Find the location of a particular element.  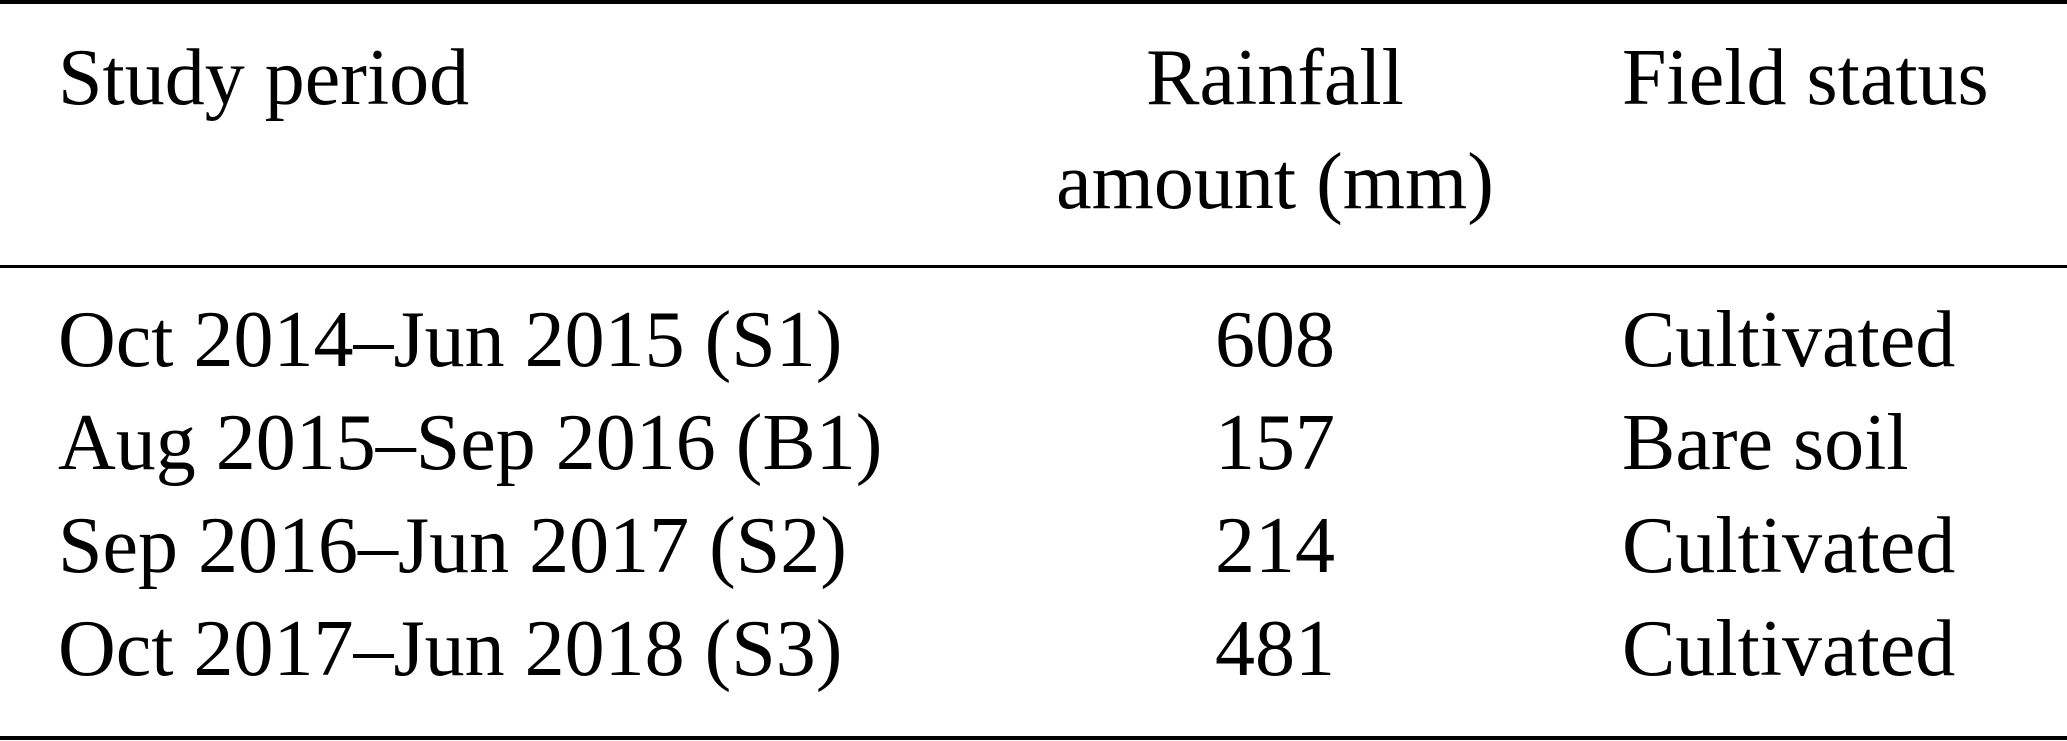

row-rainfall: 214 is located at coordinates (1275, 546).